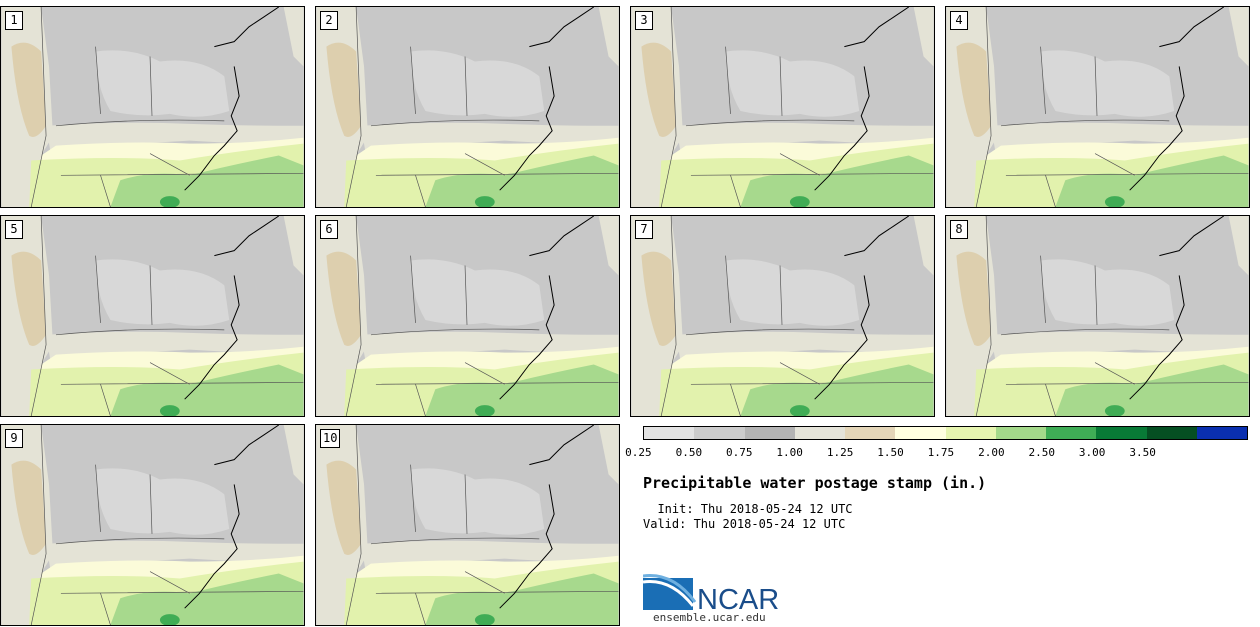  What do you see at coordinates (941, 452) in the screenshot?
I see `legend-tick-label: 1.75` at bounding box center [941, 452].